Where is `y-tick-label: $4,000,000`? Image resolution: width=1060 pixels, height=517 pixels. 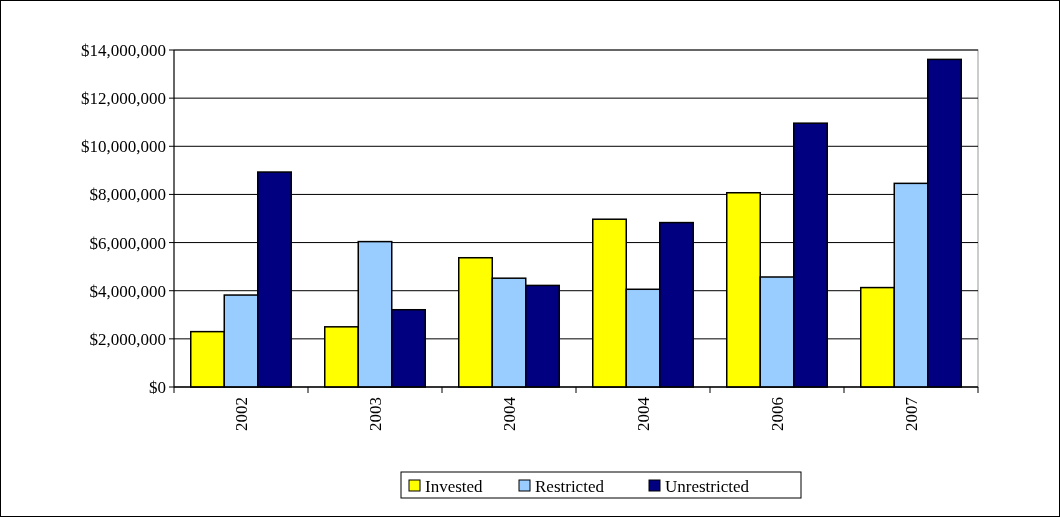 y-tick-label: $4,000,000 is located at coordinates (127, 291).